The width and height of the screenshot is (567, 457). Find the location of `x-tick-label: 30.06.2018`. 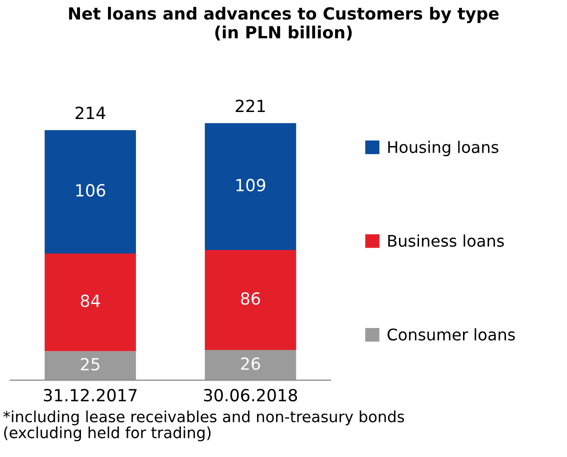

x-tick-label: 30.06.2018 is located at coordinates (251, 395).